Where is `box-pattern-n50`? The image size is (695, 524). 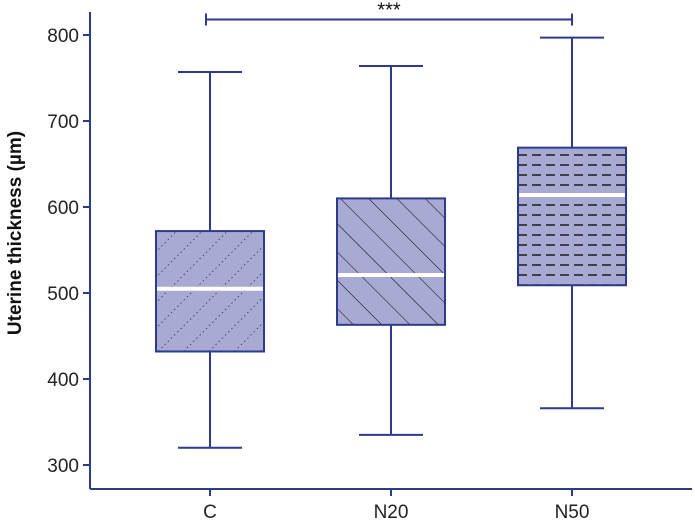 box-pattern-n50 is located at coordinates (572, 216).